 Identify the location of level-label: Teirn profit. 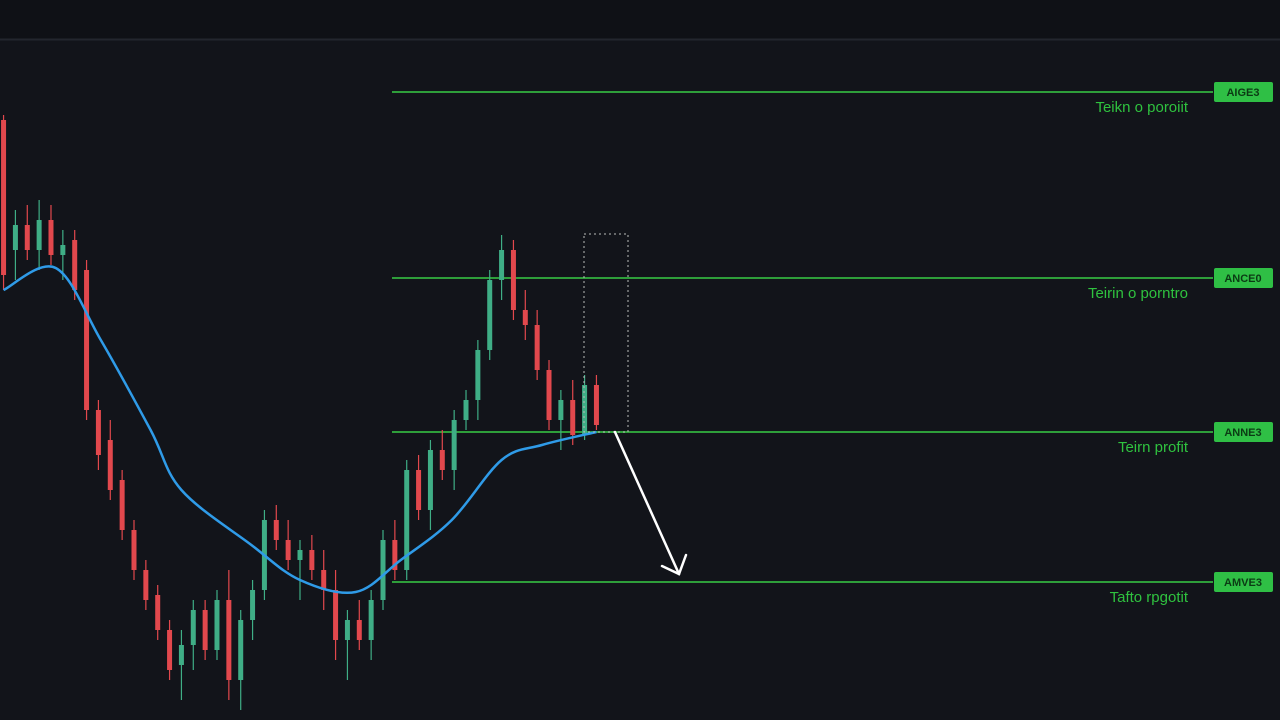
(1153, 447).